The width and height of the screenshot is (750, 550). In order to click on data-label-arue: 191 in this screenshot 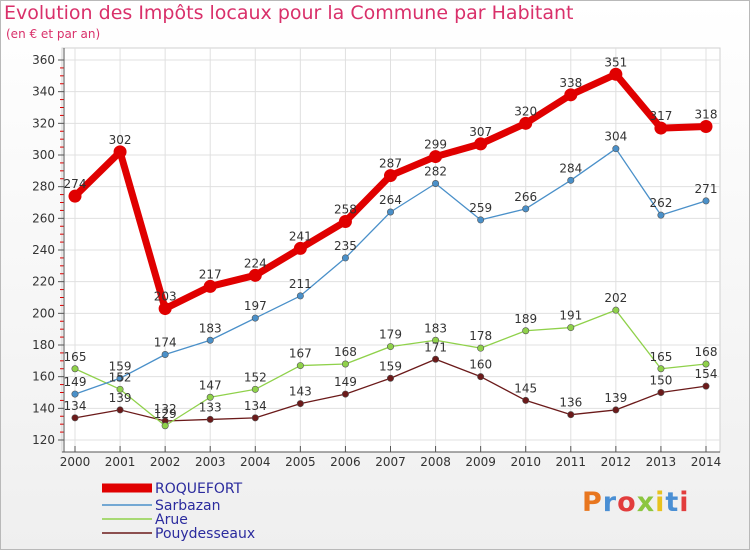, I will do `click(570, 316)`.